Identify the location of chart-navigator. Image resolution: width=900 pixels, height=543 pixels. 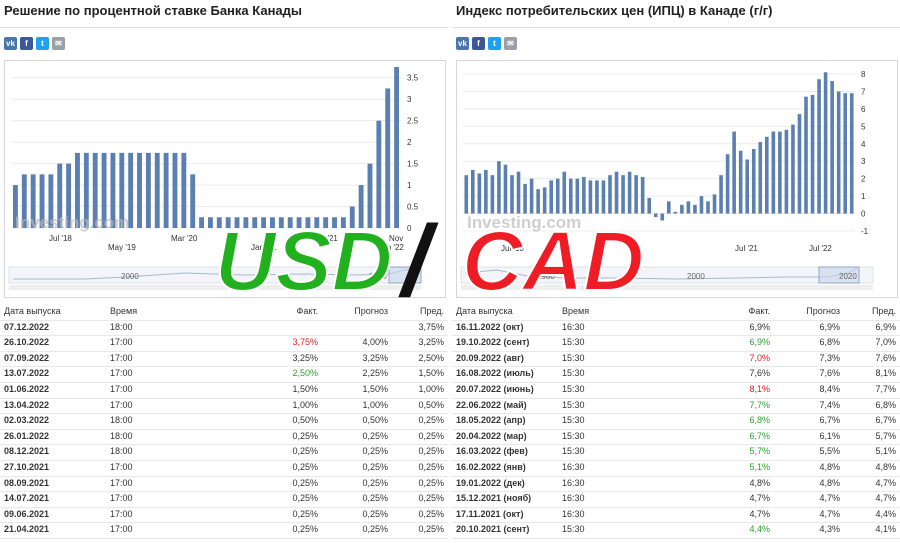
(667, 275).